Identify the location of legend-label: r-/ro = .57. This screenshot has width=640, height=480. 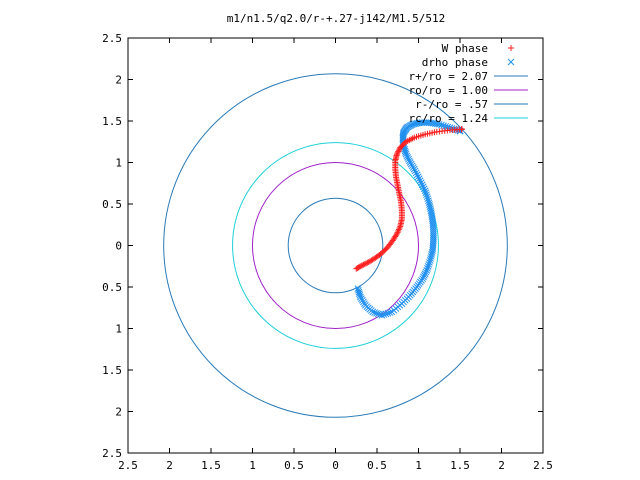
(451, 104).